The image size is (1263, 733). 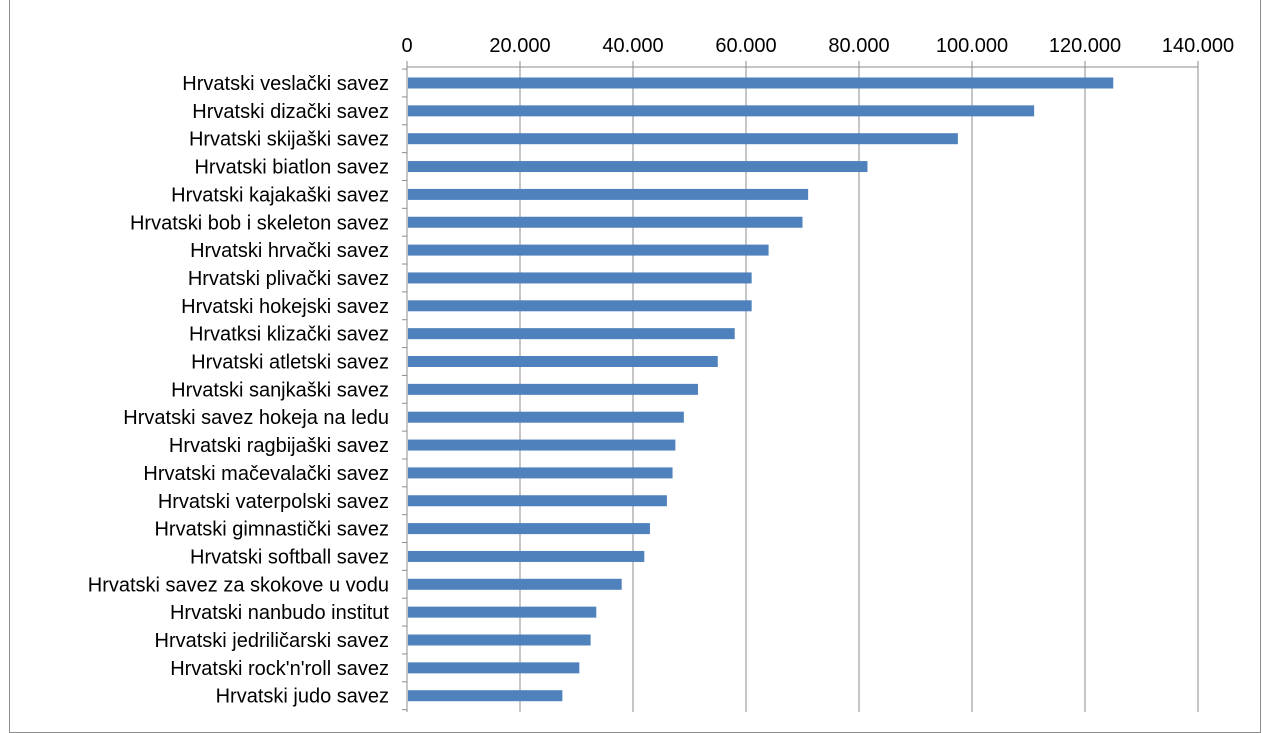 I want to click on category-label: Hrvatski ragbijaški savez, so click(x=279, y=446).